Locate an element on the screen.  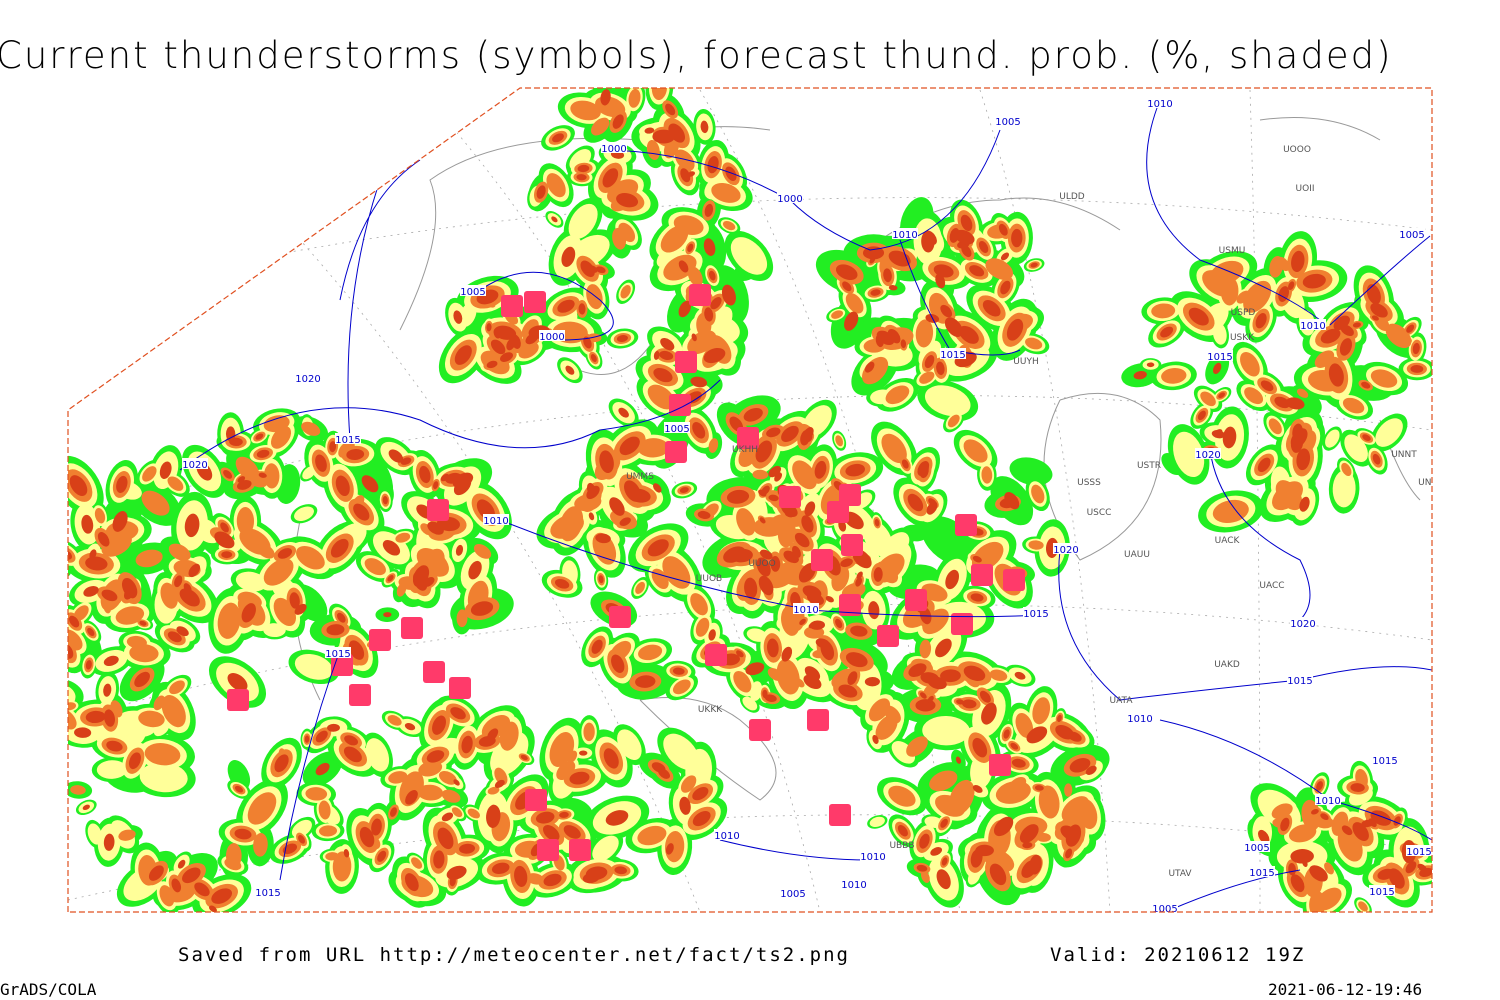
station-label: USMU is located at coordinates (1232, 251).